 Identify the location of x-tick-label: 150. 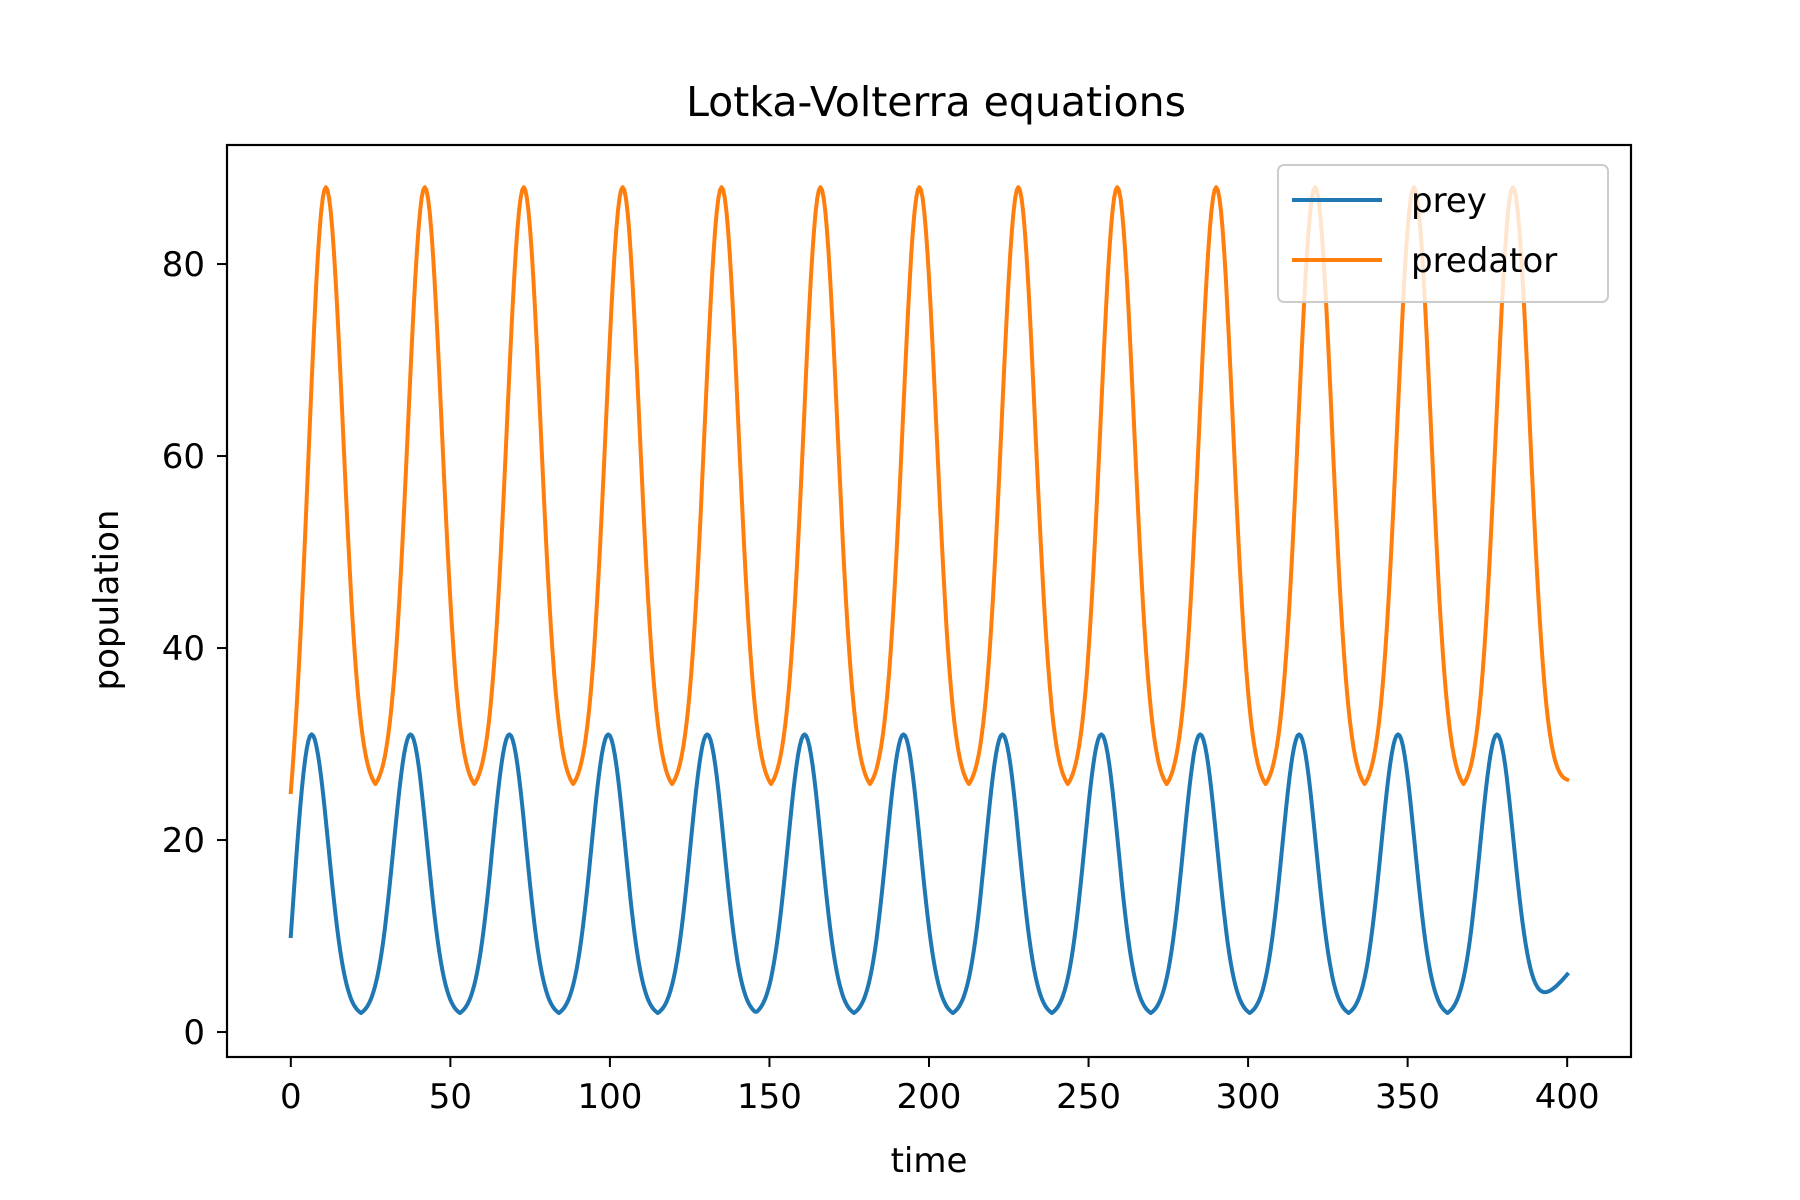
(769, 1097).